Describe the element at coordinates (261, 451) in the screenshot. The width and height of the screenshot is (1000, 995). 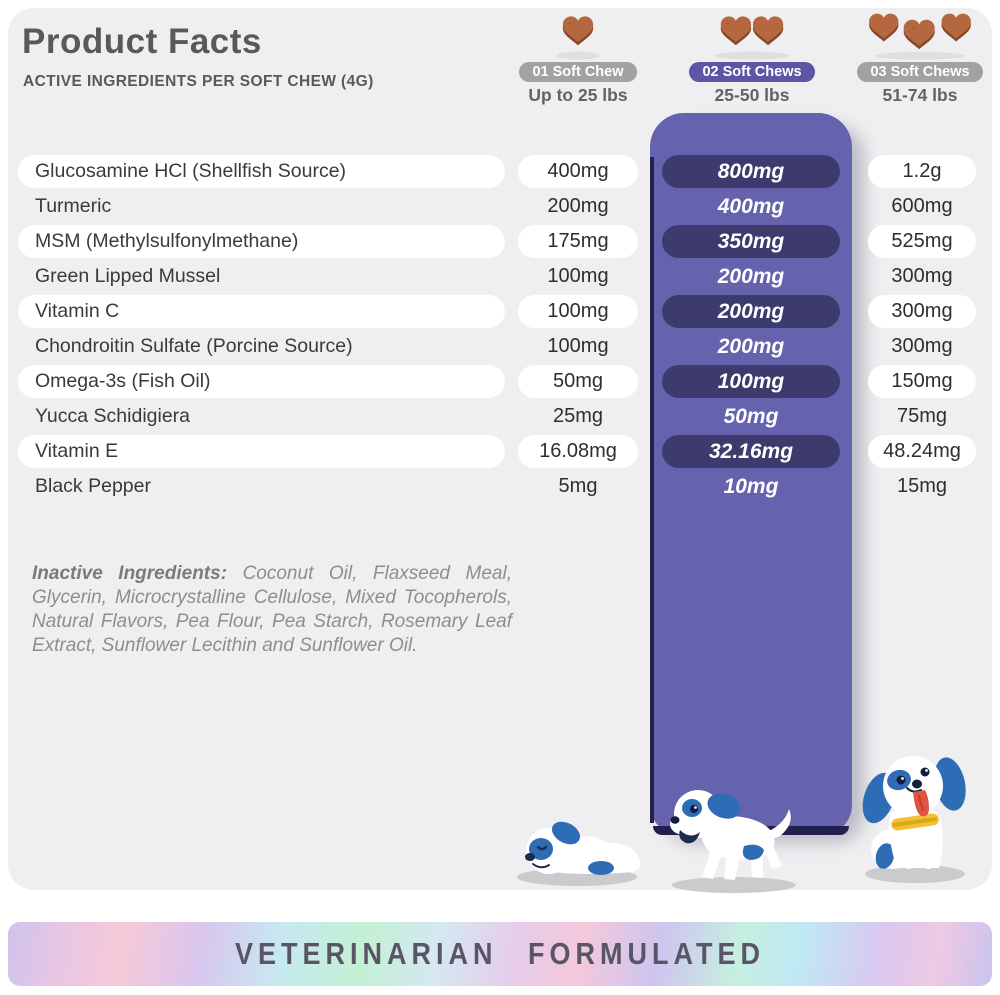
I see `ingredient-name: Vitamin E` at that location.